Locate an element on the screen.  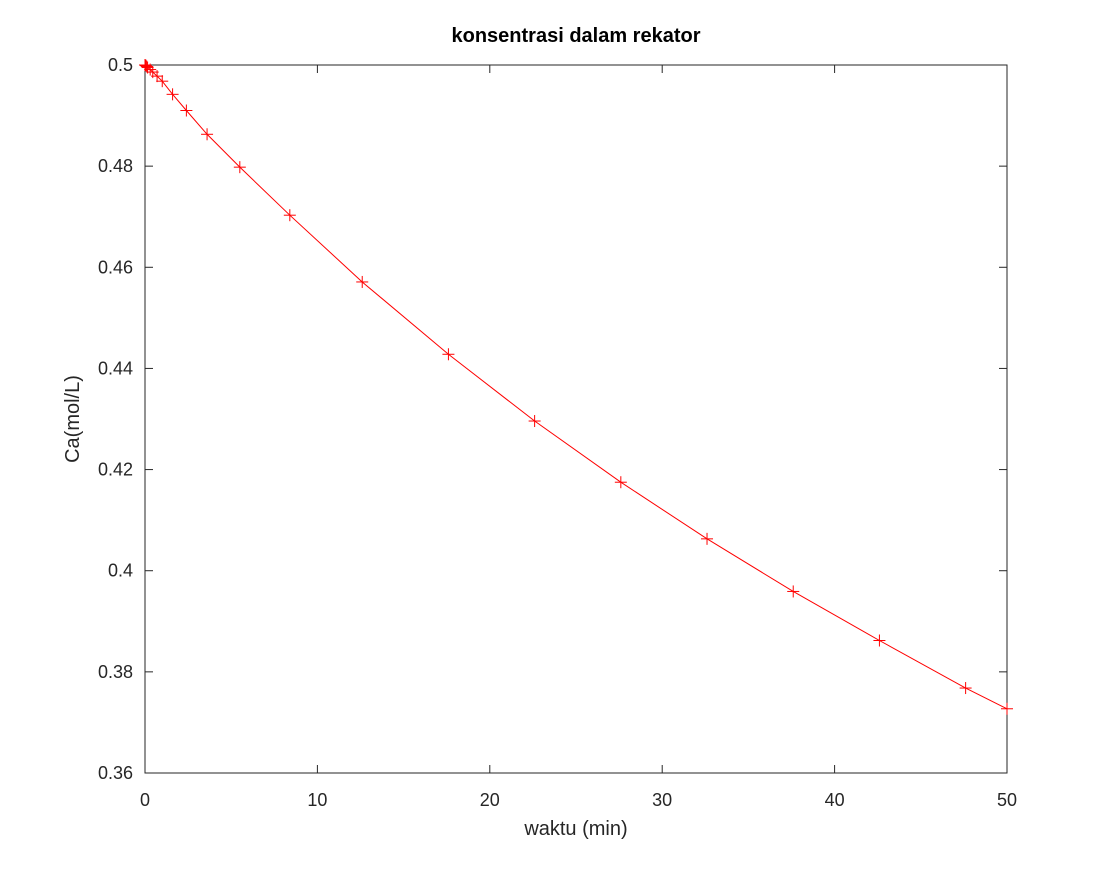
y-axis-label: Ca(mol/L) is located at coordinates (73, 419).